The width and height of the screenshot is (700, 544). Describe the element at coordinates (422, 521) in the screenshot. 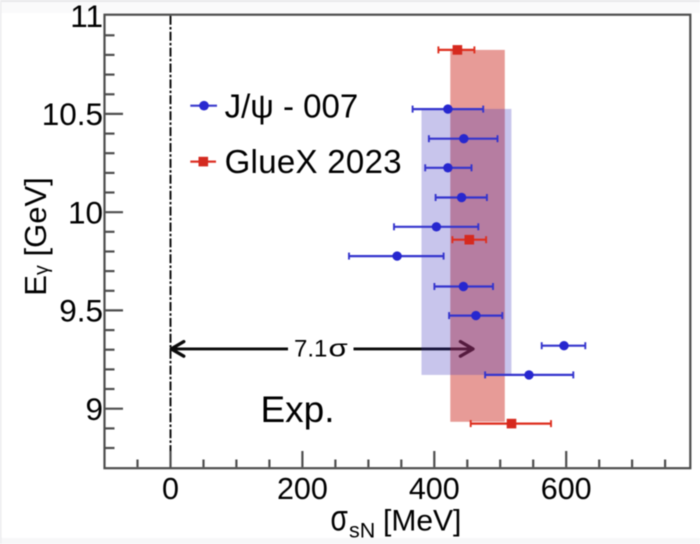

I see `svg-text: [MeV]` at that location.